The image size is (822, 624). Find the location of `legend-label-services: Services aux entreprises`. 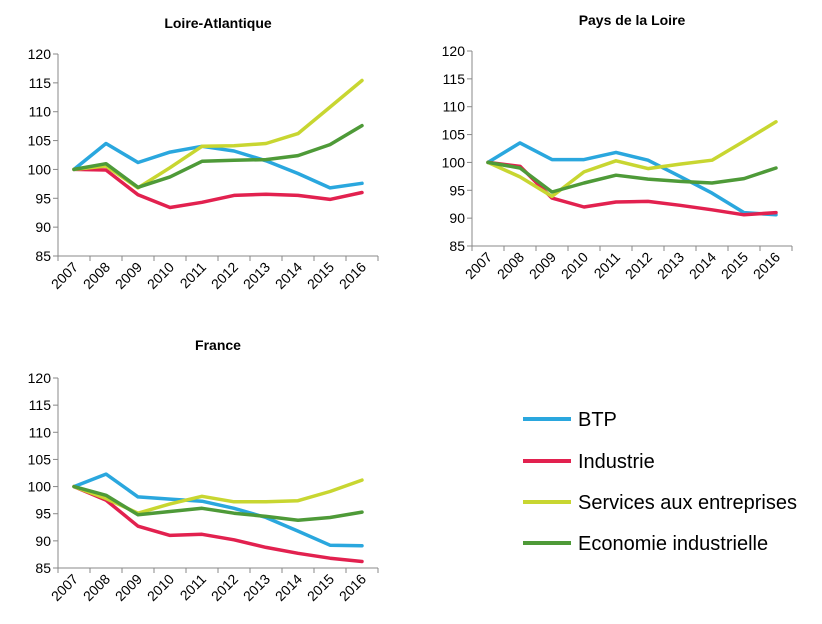

legend-label-services: Services aux entreprises is located at coordinates (687, 503).